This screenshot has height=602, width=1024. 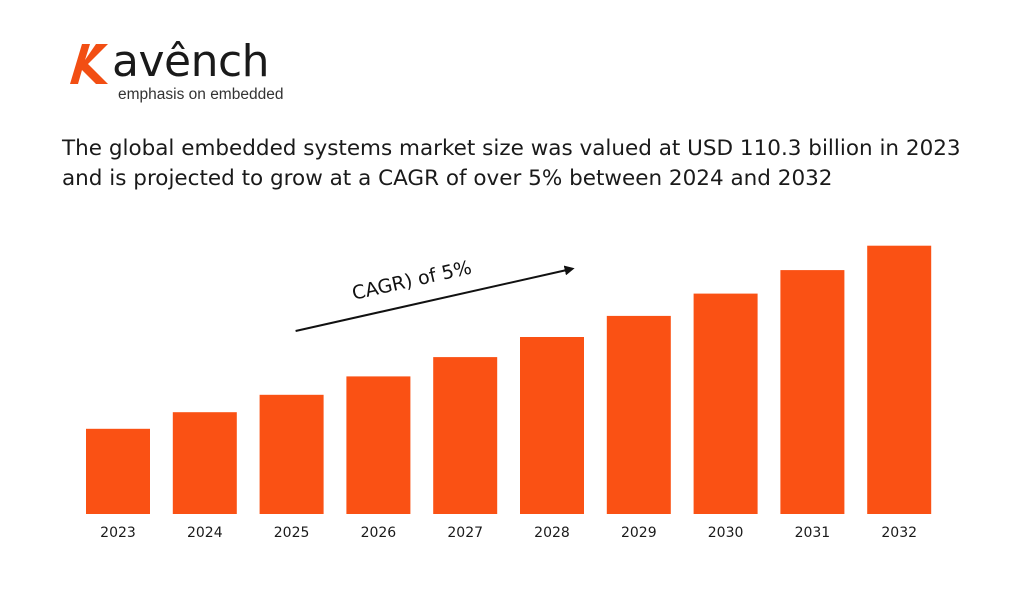 I want to click on logo-wordmark: avênch, so click(x=191, y=61).